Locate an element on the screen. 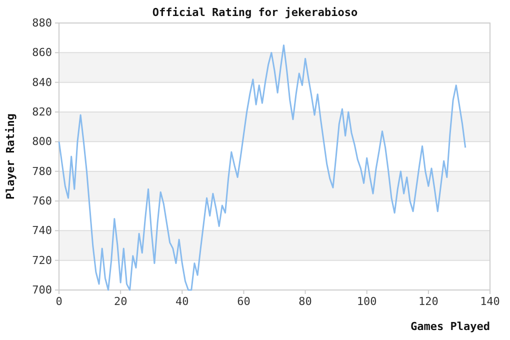 This screenshot has height=340, width=510. y-tick-label: 840 is located at coordinates (42, 82).